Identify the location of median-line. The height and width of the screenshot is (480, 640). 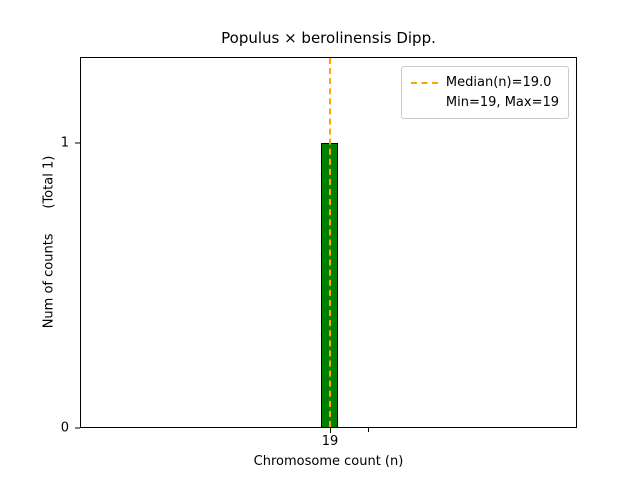
(329, 242).